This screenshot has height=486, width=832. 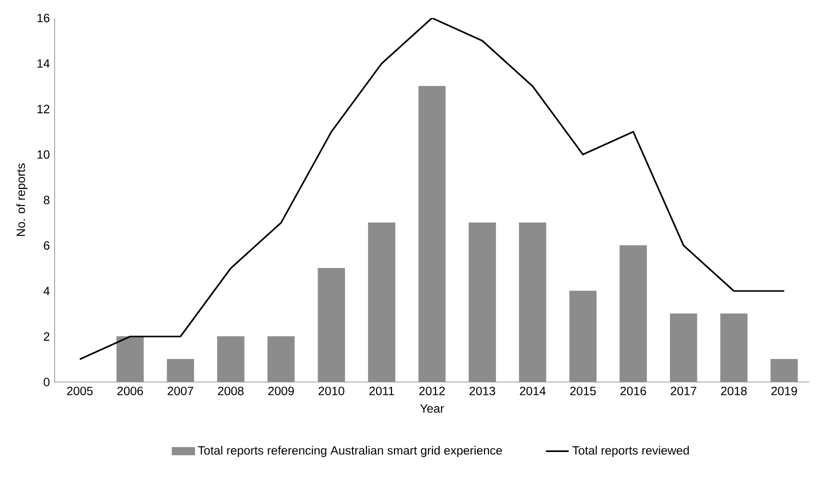 I want to click on legend-label: Total reports reviewed, so click(x=630, y=452).